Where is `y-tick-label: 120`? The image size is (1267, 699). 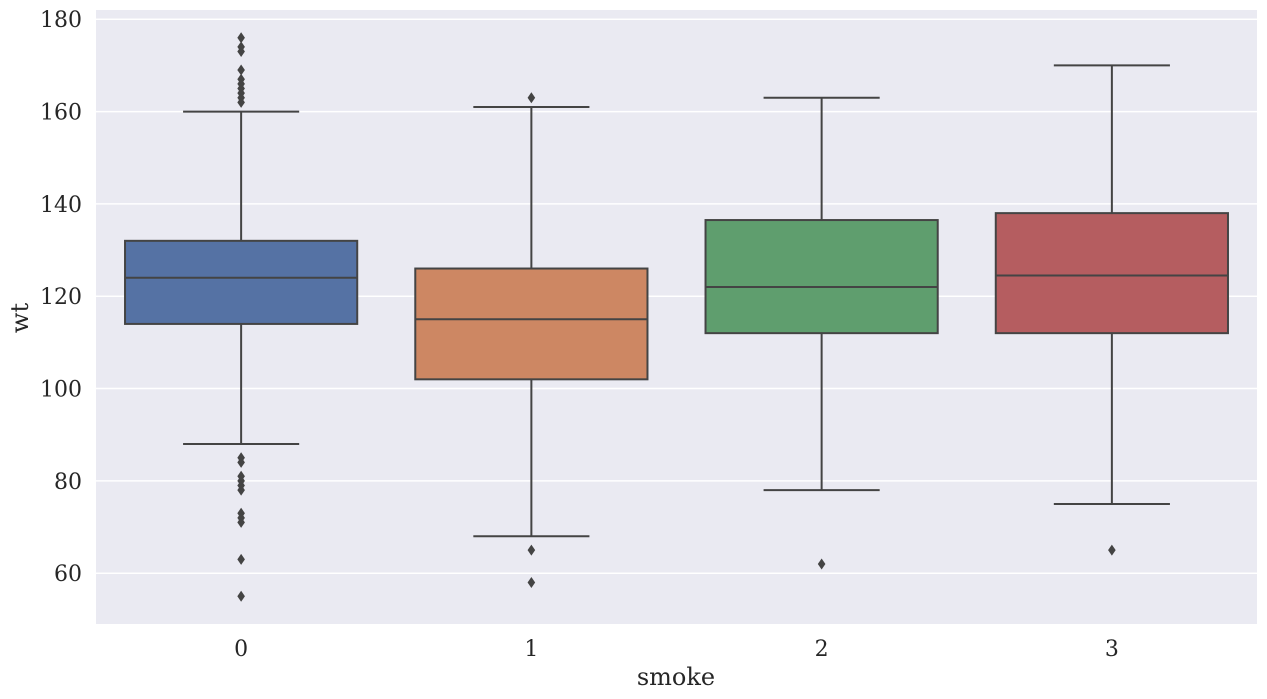 y-tick-label: 120 is located at coordinates (61, 297).